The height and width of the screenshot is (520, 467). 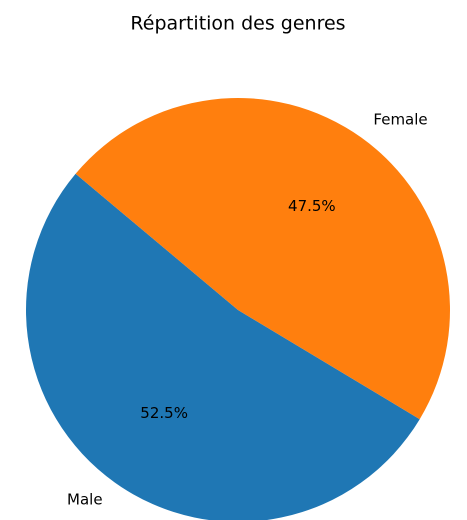 I want to click on slice-label: Female, so click(x=400, y=120).